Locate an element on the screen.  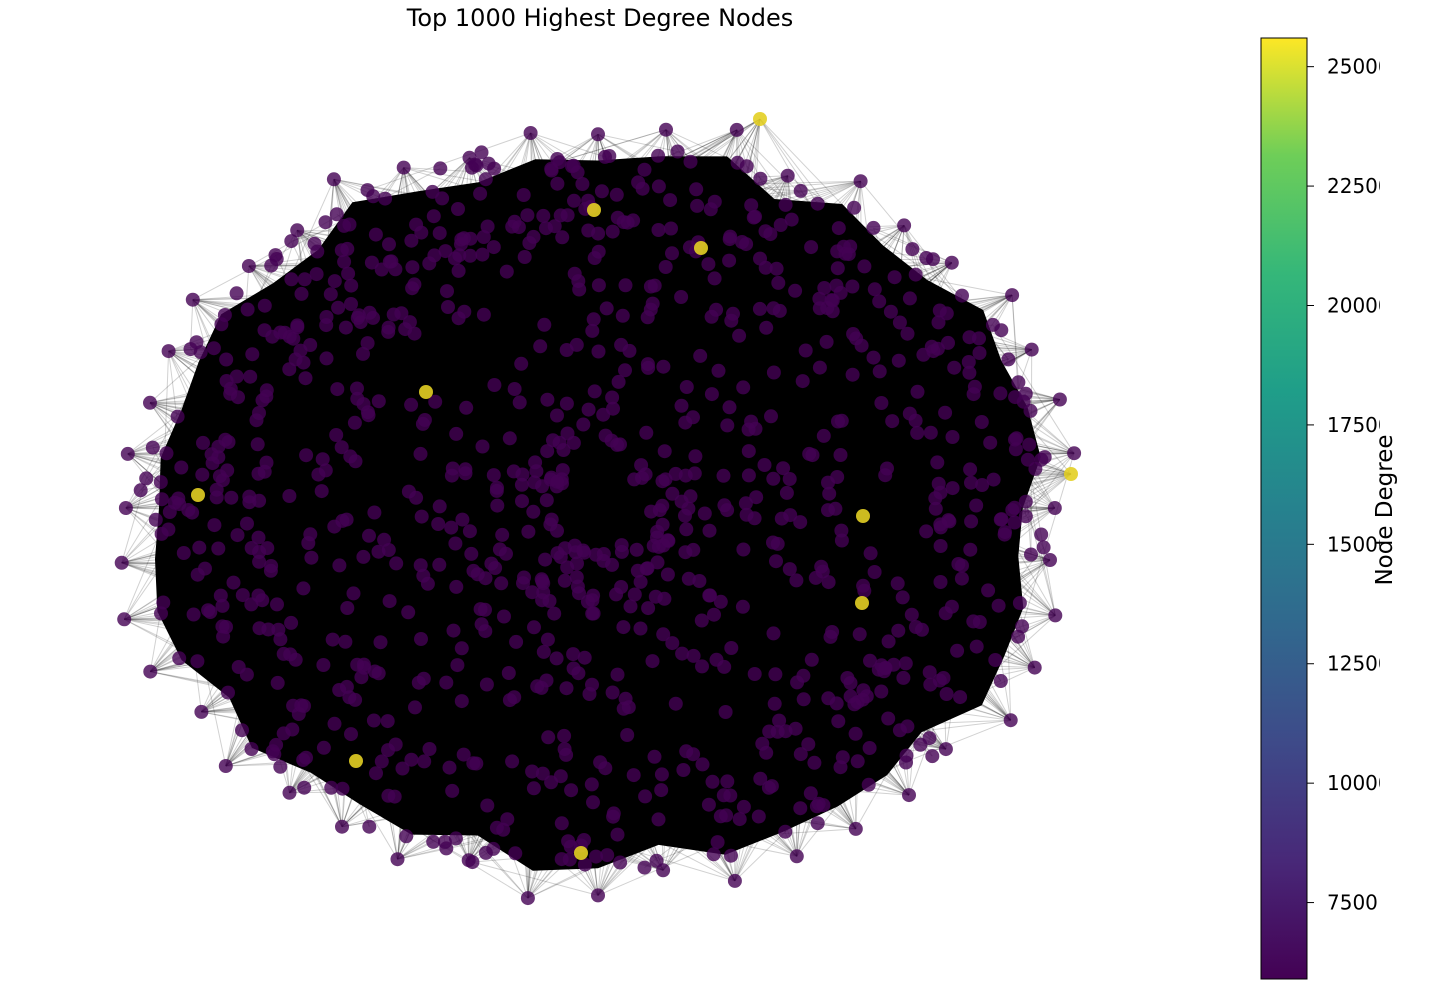
colorbar-tick-label: 22500 is located at coordinates (1353, 186).